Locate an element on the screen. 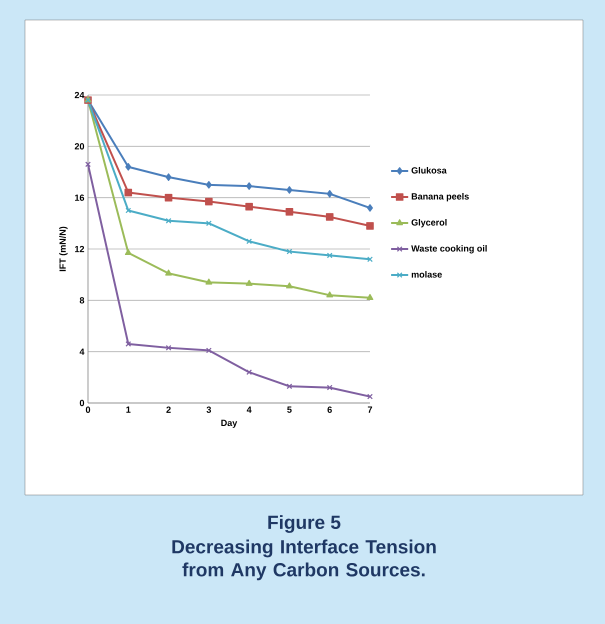  x-tick-label: 6 is located at coordinates (330, 409).